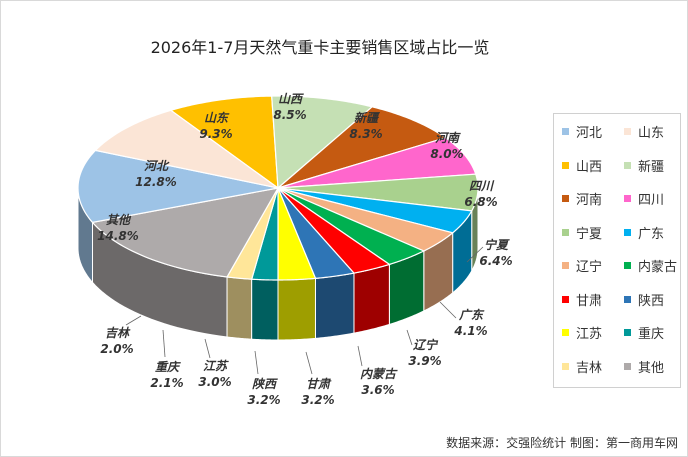 Image resolution: width=688 pixels, height=457 pixels. Describe the element at coordinates (589, 334) in the screenshot. I see `legend-label: 江苏` at that location.